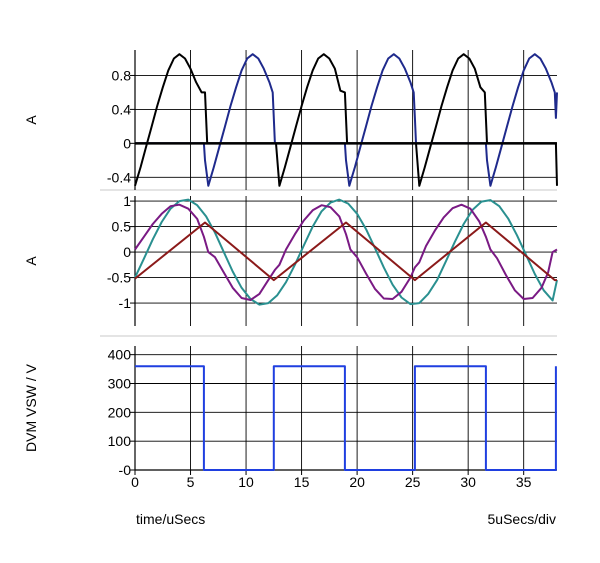 This screenshot has width=600, height=563. Describe the element at coordinates (31, 407) in the screenshot. I see `y-axis-title: DVM VSW / V` at that location.